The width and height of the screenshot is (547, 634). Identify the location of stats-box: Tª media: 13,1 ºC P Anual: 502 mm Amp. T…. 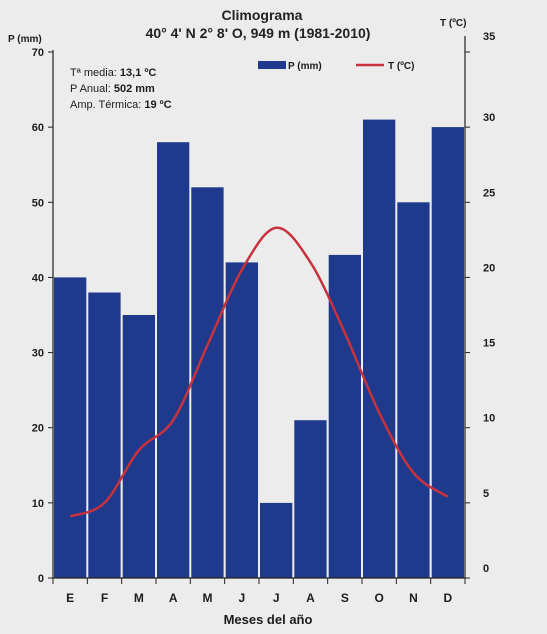
(121, 89).